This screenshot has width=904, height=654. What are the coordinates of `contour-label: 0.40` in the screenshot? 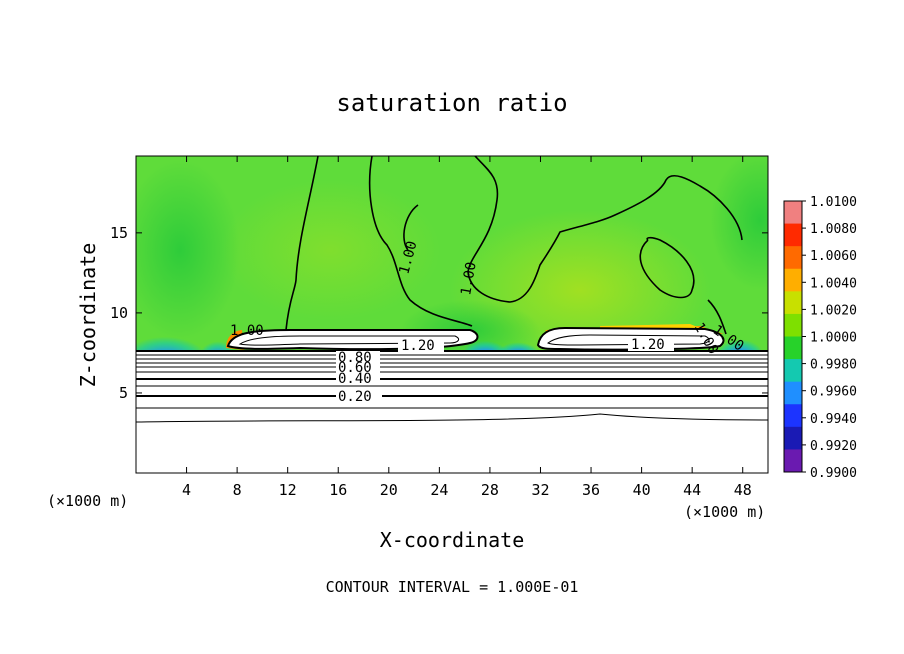 It's located at (355, 379).